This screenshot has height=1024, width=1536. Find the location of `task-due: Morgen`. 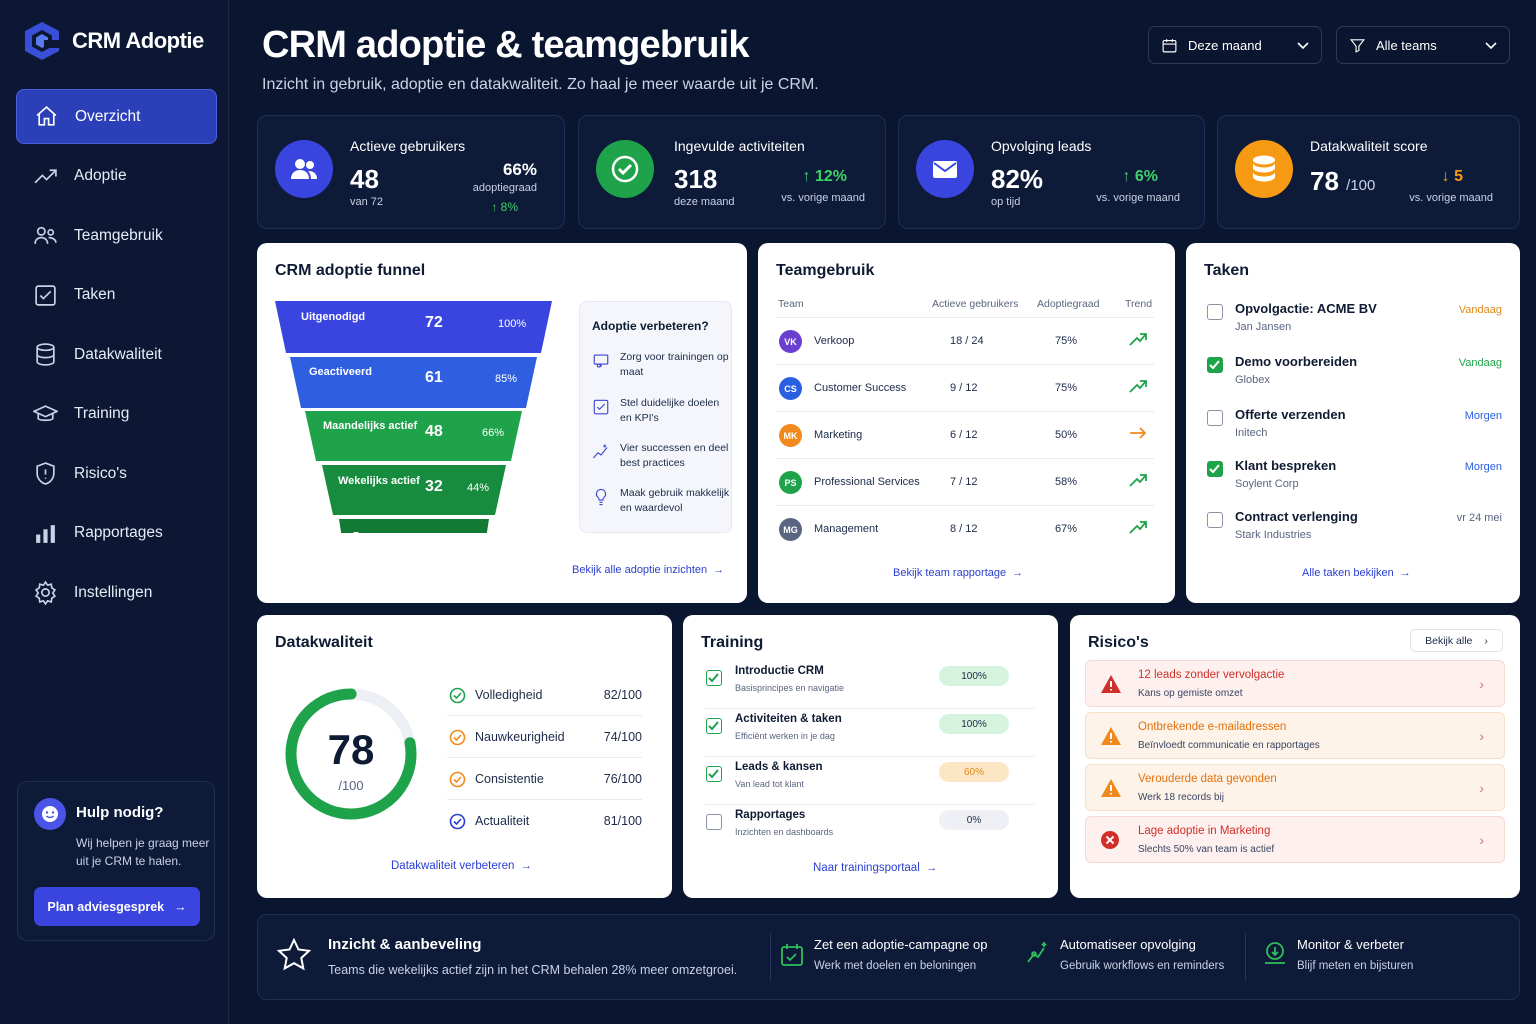

task-due: Morgen is located at coordinates (1483, 416).